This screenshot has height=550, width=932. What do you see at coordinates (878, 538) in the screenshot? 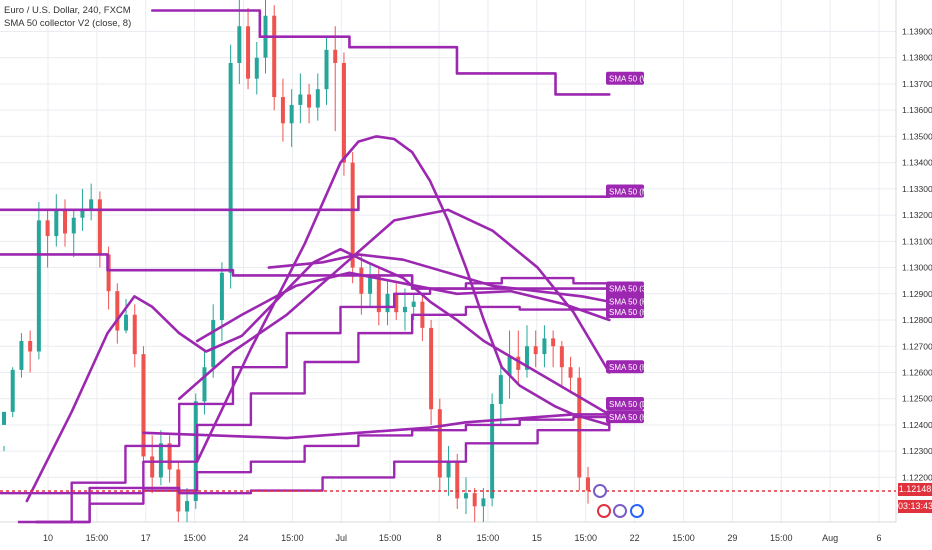
I see `x-tick-label: 6` at bounding box center [878, 538].